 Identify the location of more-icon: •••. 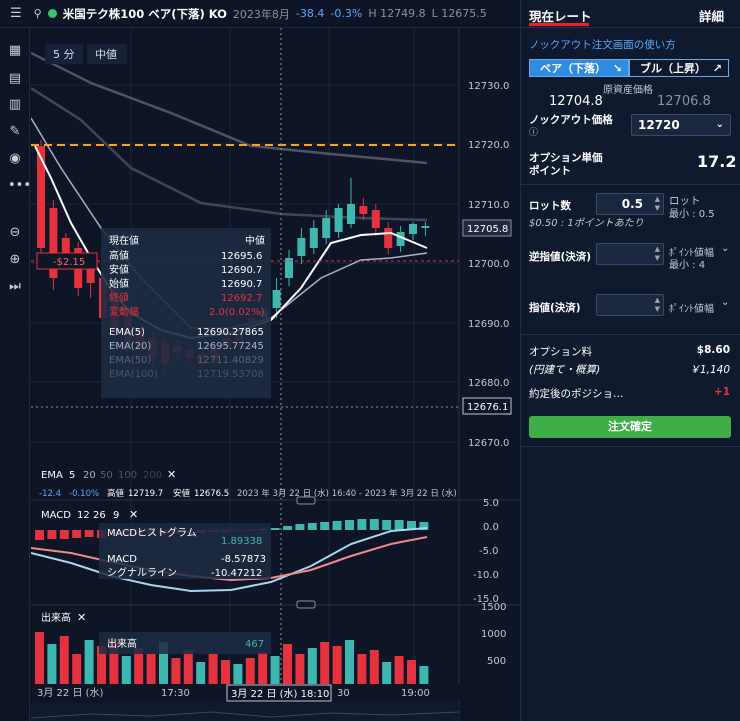
(20, 185).